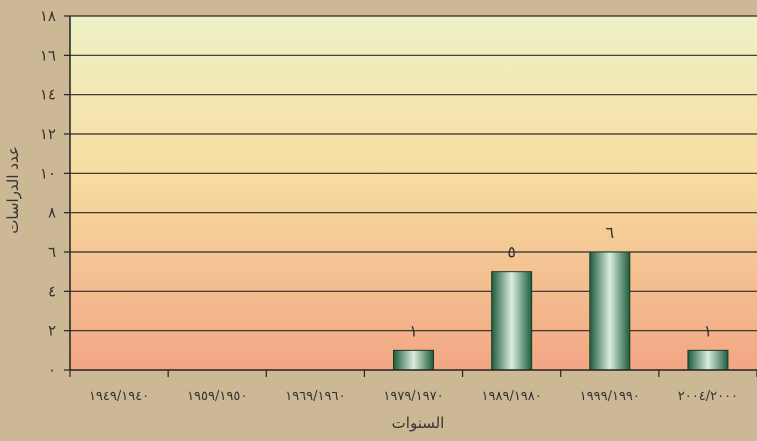  I want to click on y-tick-label: ٤, so click(52, 291).